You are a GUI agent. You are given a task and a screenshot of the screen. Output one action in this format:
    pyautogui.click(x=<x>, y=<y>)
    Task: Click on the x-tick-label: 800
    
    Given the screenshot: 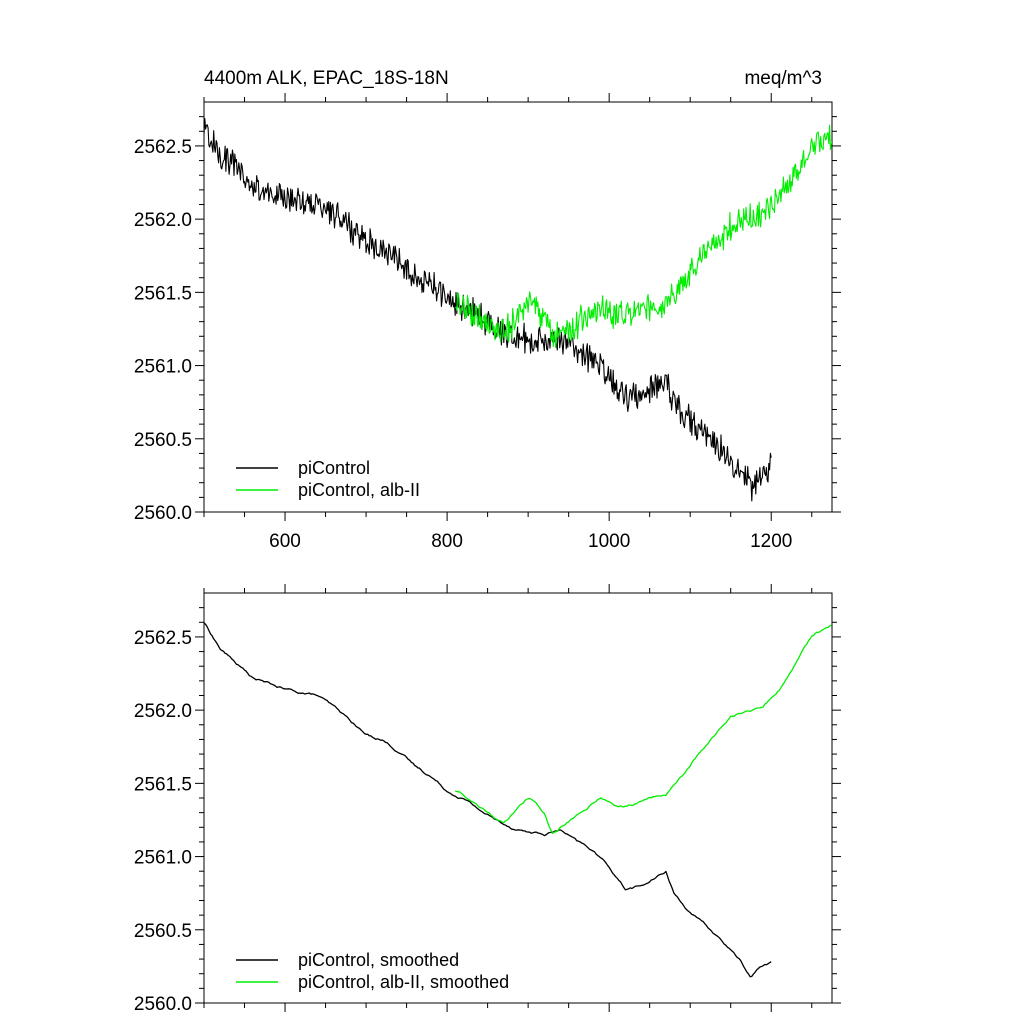 What is the action you would take?
    pyautogui.click(x=447, y=541)
    